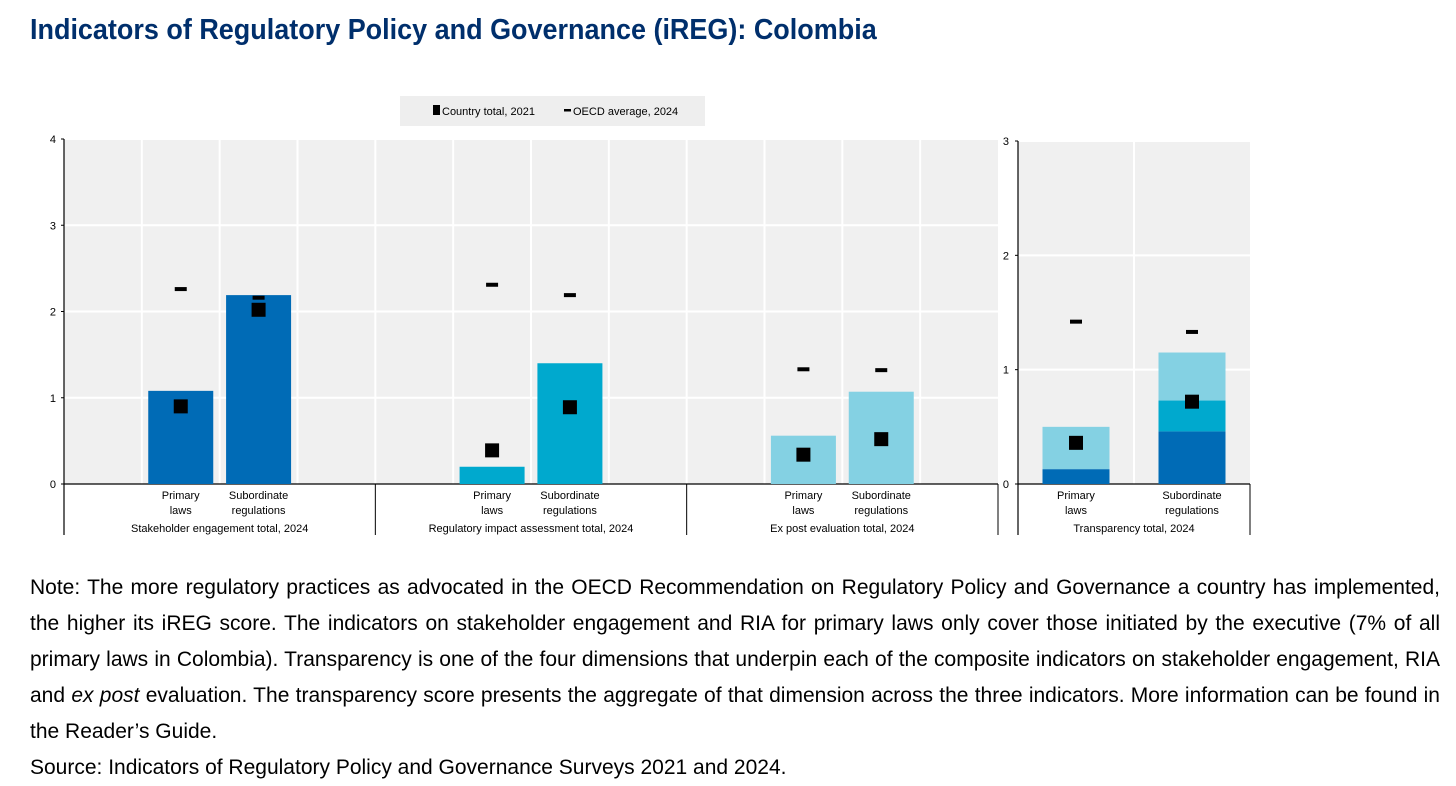 The height and width of the screenshot is (786, 1456). What do you see at coordinates (105, 695) in the screenshot?
I see `note-italic-text: ex post` at bounding box center [105, 695].